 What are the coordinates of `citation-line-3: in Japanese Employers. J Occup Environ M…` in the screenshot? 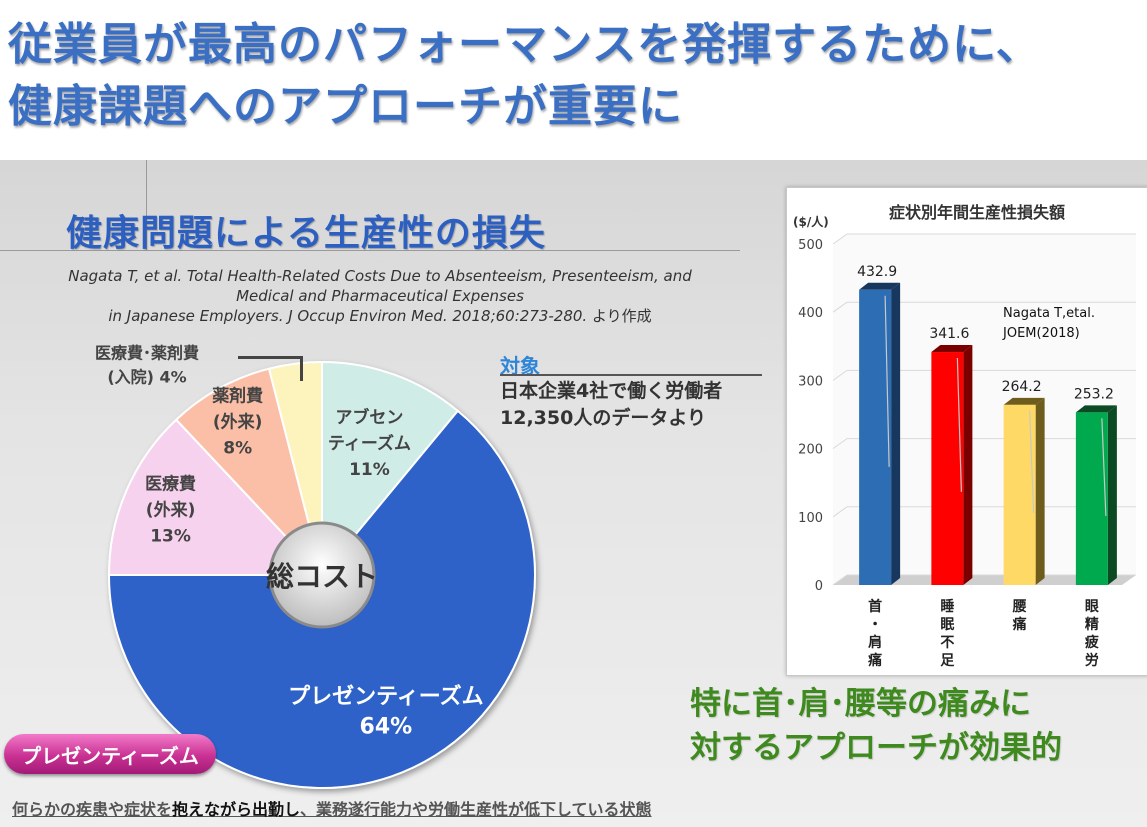 It's located at (380, 316).